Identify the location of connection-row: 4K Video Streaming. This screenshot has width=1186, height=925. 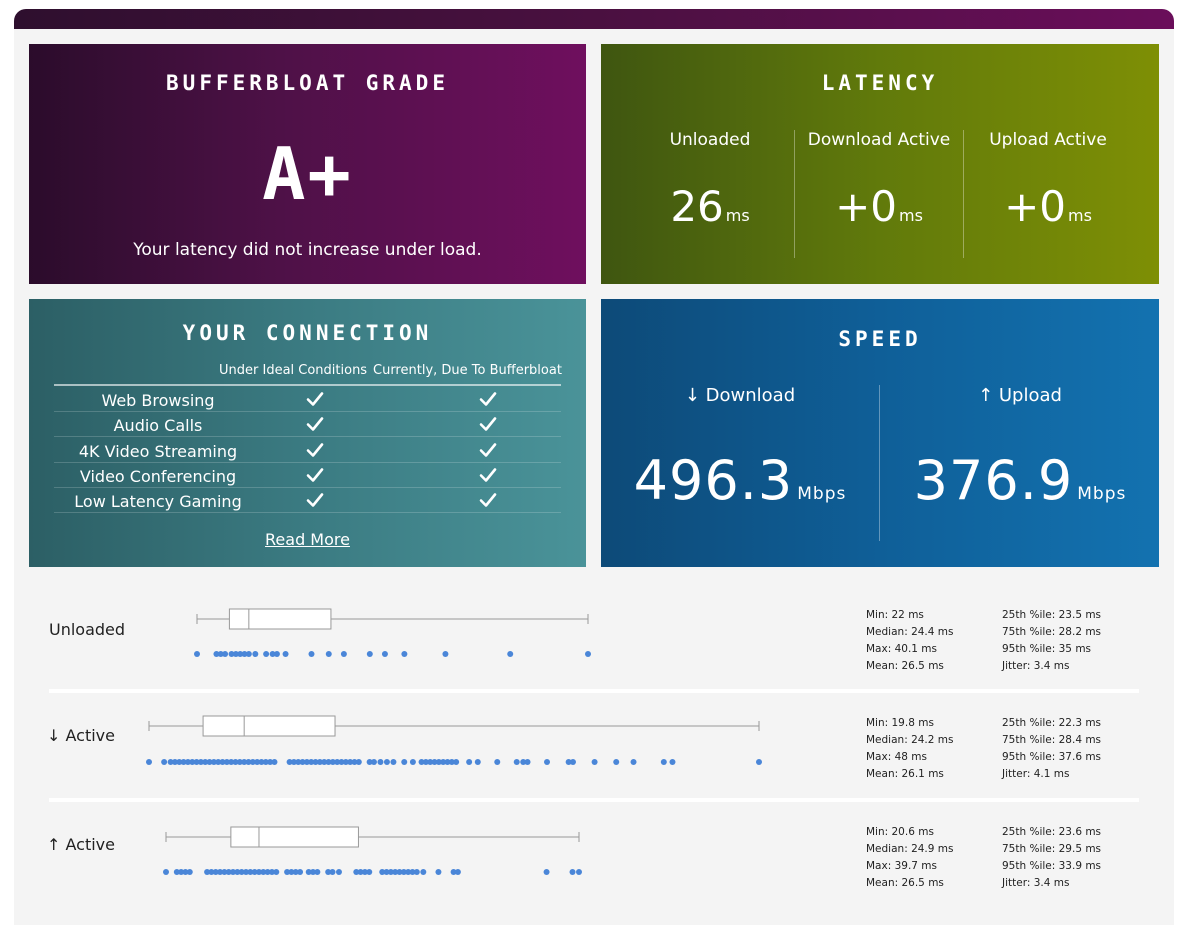
(307, 450).